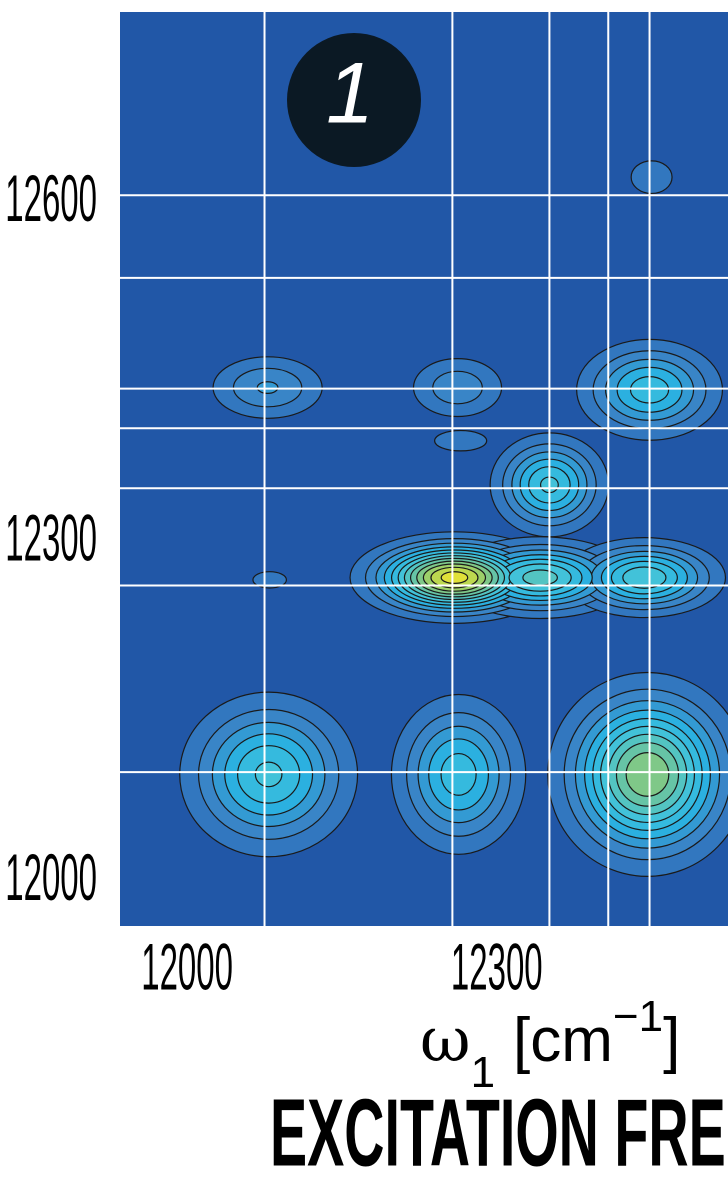 Image resolution: width=728 pixels, height=1184 pixels. Describe the element at coordinates (187, 967) in the screenshot. I see `x-tick-label: 12000` at that location.